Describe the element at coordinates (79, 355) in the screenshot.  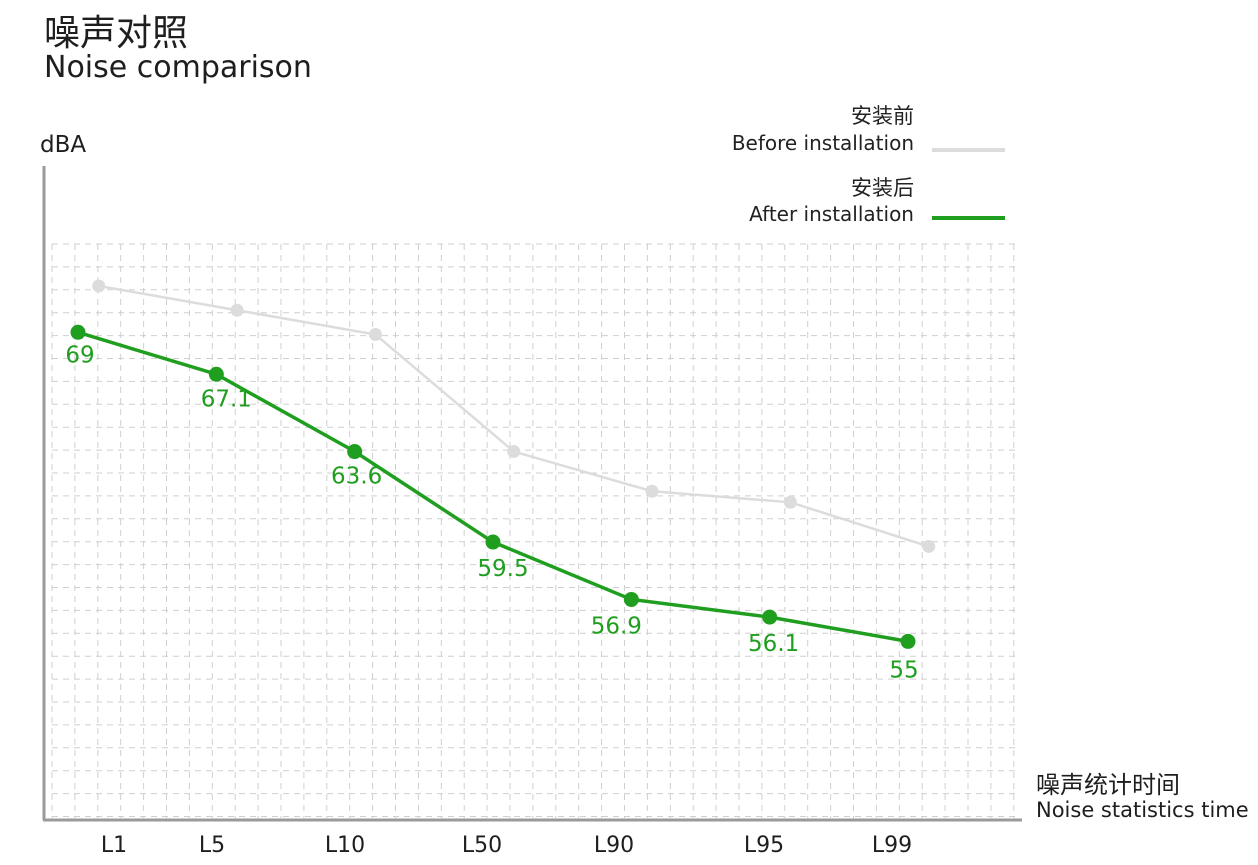
I see `data-label: 69` at that location.